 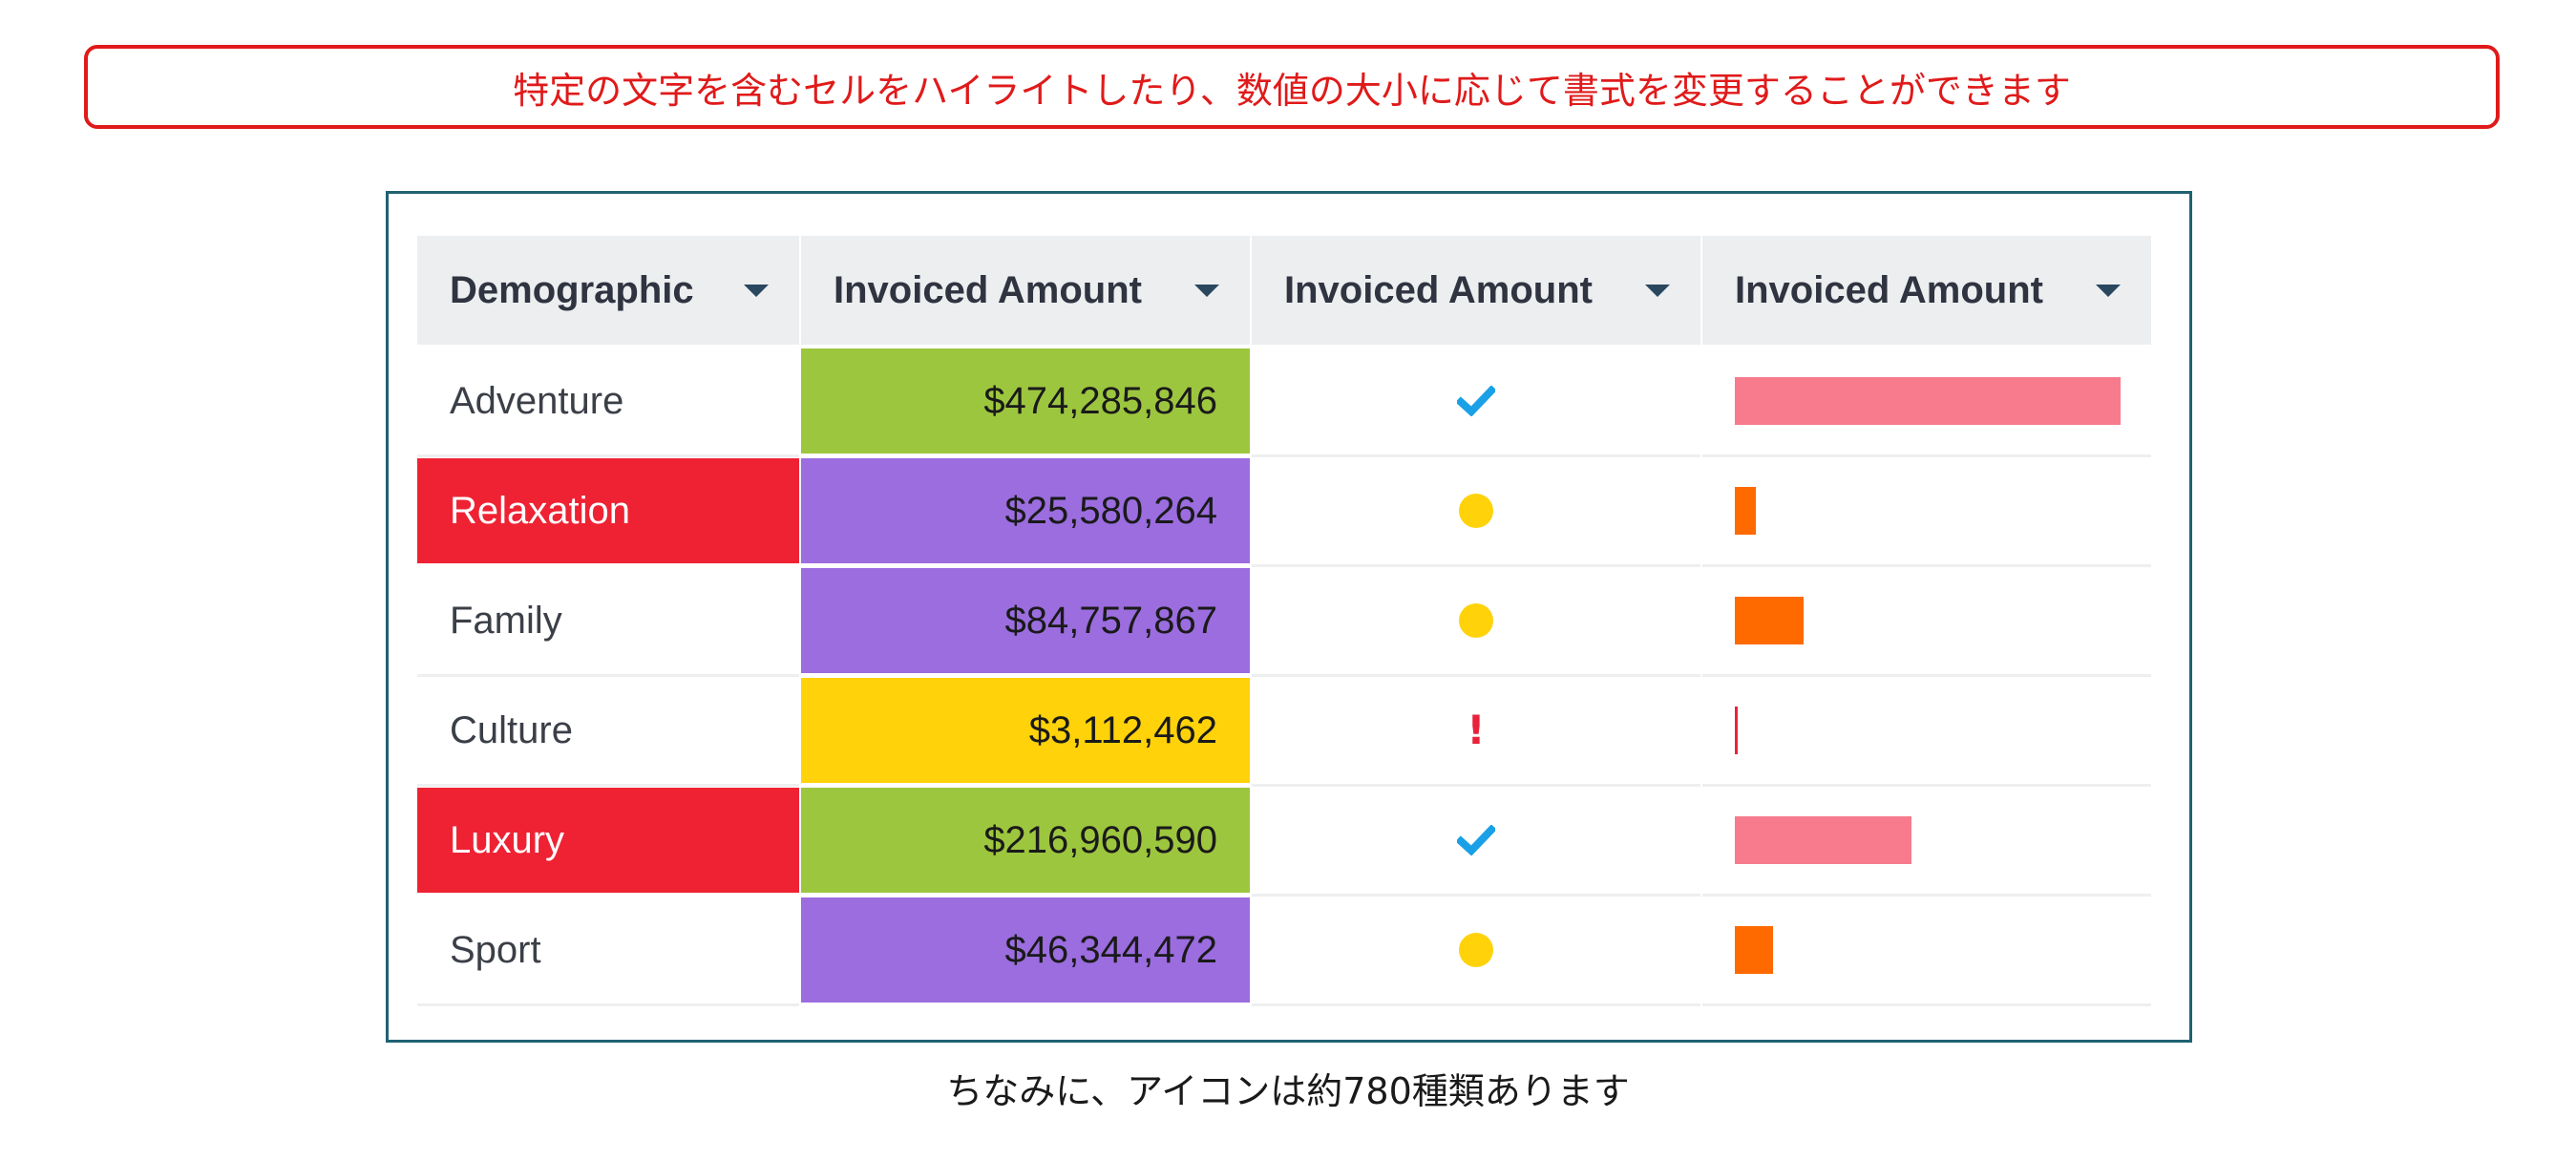 I want to click on invoiced-amount-cell: $216,960,590, so click(x=1025, y=840).